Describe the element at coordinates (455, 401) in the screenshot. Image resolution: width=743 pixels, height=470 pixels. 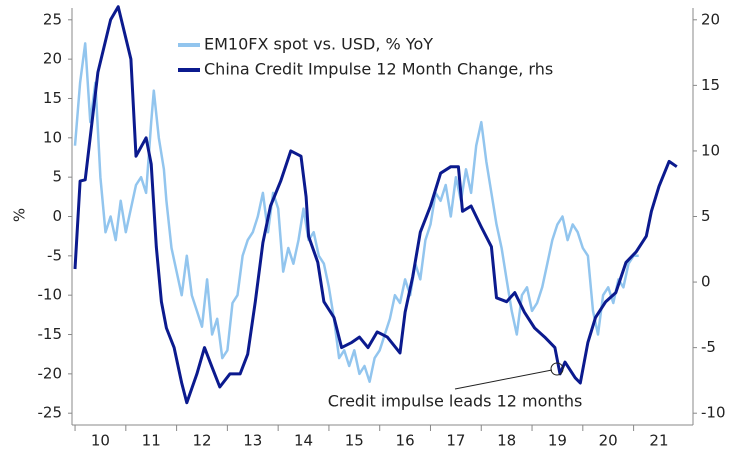
I see `annotation: Credit impulse leads 12 months` at that location.